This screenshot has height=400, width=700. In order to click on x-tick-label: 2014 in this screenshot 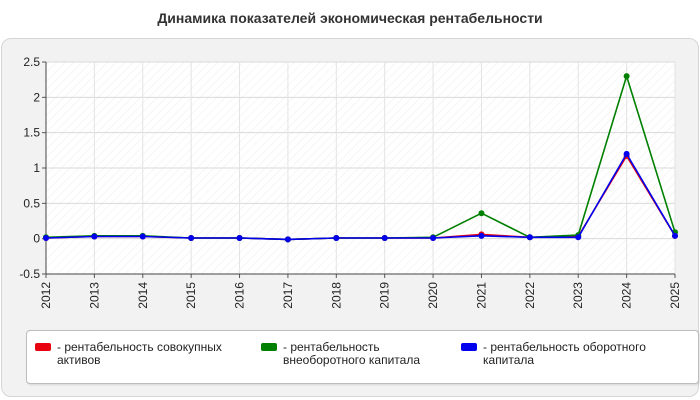, I will do `click(143, 295)`.